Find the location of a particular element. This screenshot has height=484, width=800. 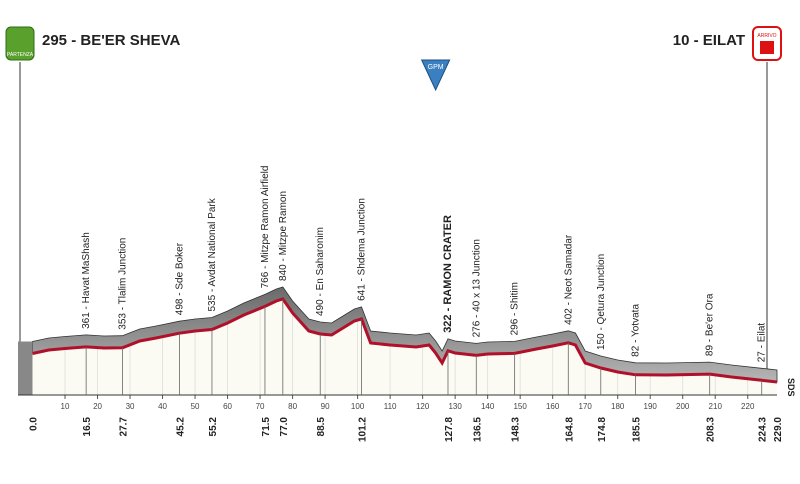

left-wall is located at coordinates (25, 368).